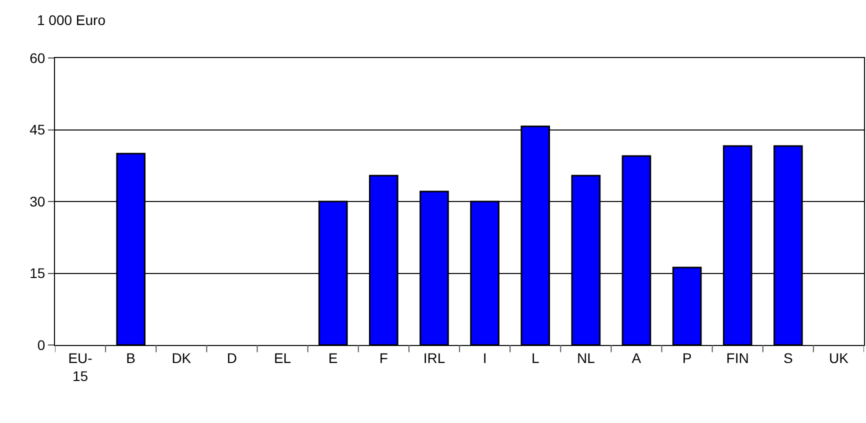 This screenshot has width=866, height=423. What do you see at coordinates (434, 358) in the screenshot?
I see `x-tick-label: IRL` at bounding box center [434, 358].